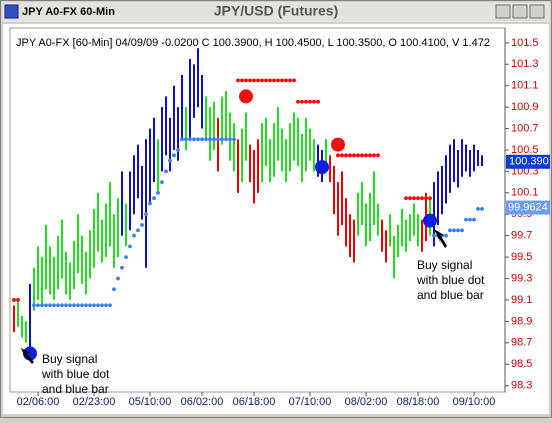  Describe the element at coordinates (521, 321) in the screenshot. I see `y-tick-label: 98.9` at that location.